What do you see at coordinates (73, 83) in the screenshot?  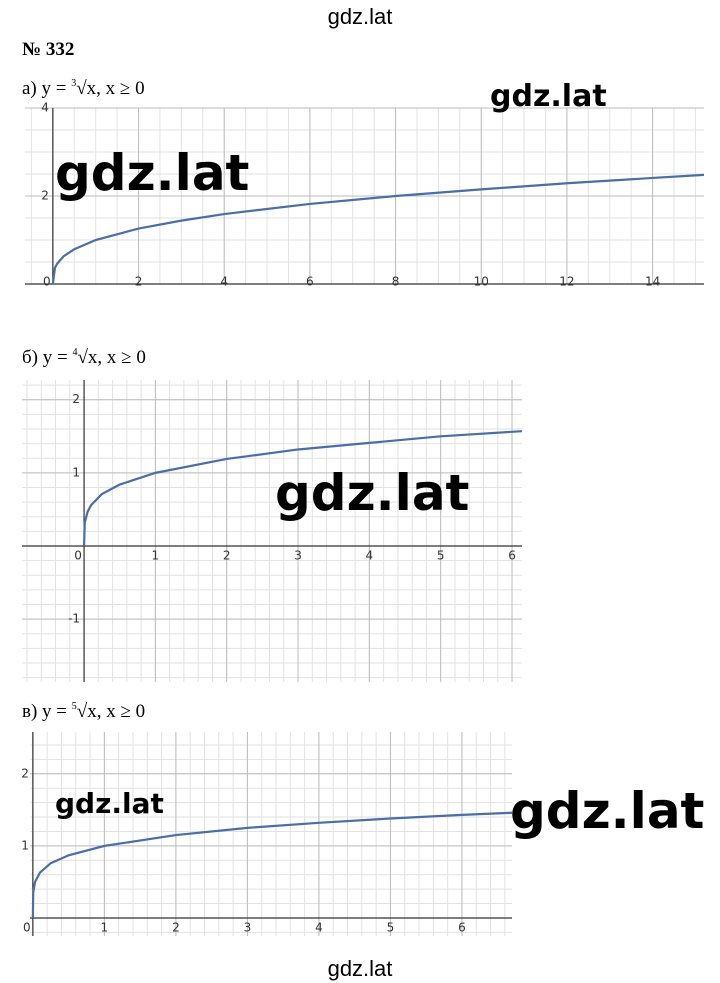 I see `root-index: 3` at bounding box center [73, 83].